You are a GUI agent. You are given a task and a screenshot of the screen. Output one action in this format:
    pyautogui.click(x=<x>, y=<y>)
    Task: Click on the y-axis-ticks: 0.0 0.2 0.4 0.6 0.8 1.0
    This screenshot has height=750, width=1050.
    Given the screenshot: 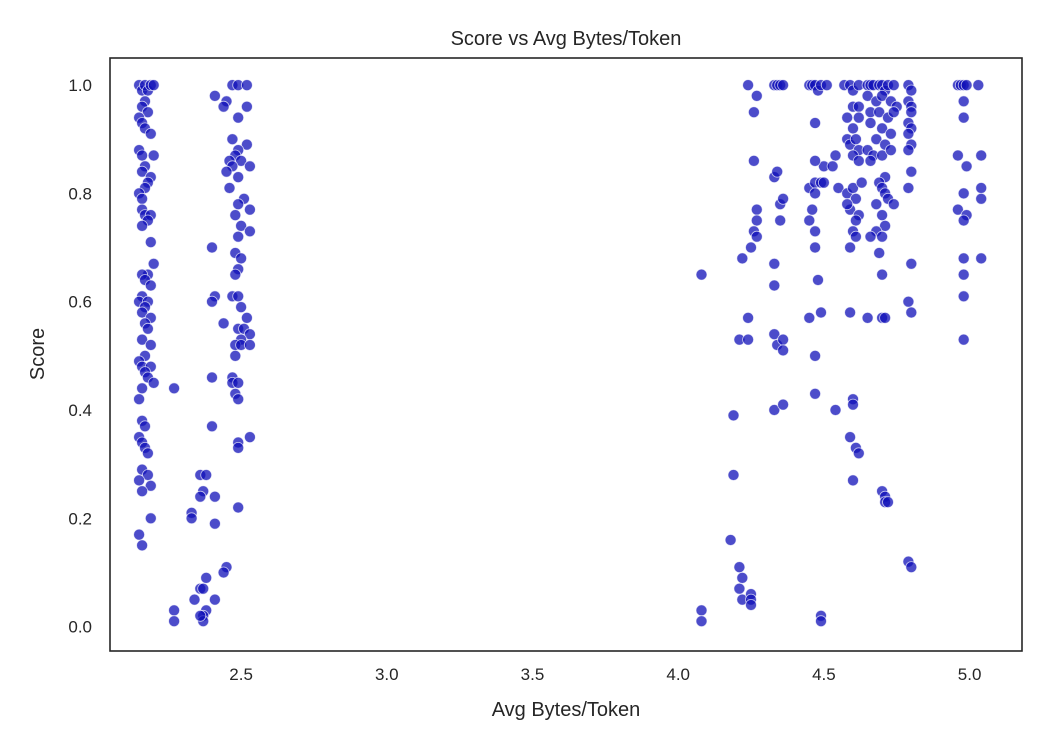 What is the action you would take?
    pyautogui.click(x=80, y=356)
    